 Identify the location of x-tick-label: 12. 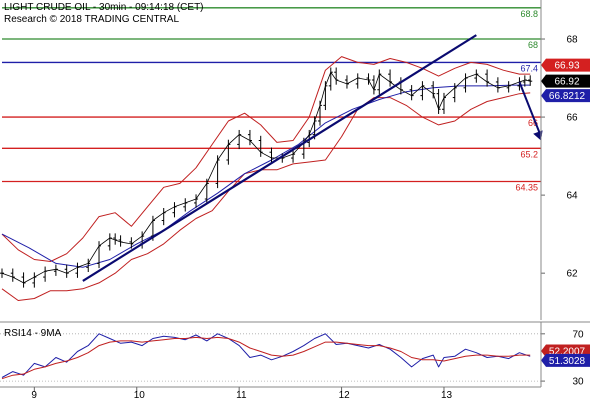
(345, 395).